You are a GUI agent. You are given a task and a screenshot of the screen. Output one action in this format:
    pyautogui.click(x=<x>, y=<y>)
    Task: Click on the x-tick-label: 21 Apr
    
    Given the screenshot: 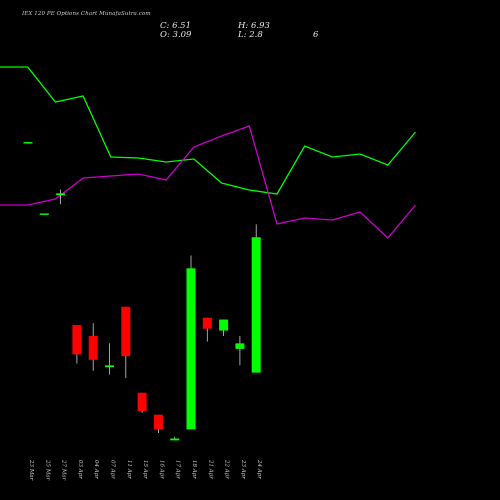 What is the action you would take?
    pyautogui.click(x=210, y=469)
    